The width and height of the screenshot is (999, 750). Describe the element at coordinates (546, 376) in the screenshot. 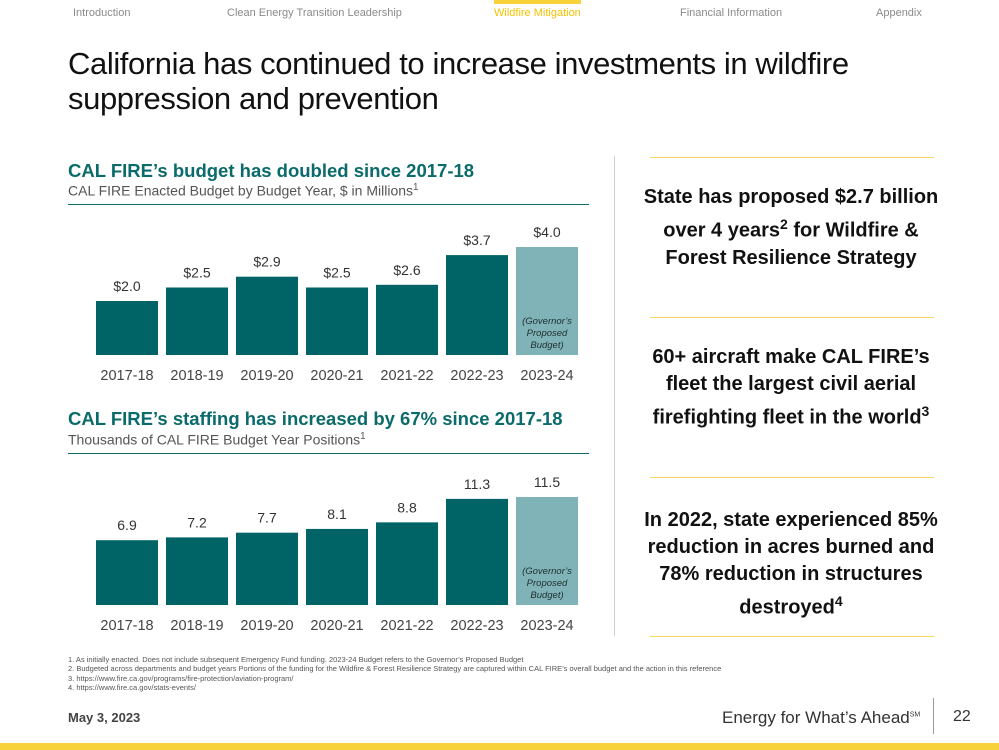

I see `budget-category-label: 2023-24` at that location.